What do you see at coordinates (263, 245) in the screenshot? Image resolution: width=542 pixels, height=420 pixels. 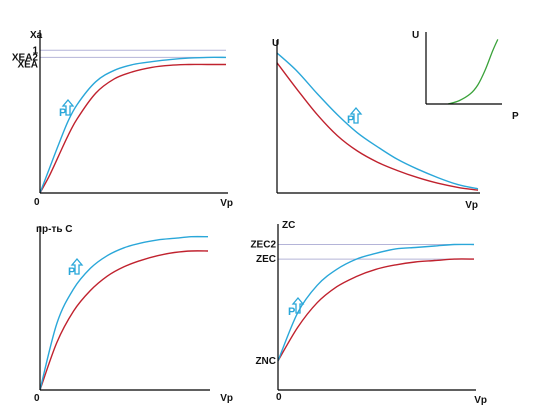 I see `y-tick-label: ZEC2` at bounding box center [263, 245].